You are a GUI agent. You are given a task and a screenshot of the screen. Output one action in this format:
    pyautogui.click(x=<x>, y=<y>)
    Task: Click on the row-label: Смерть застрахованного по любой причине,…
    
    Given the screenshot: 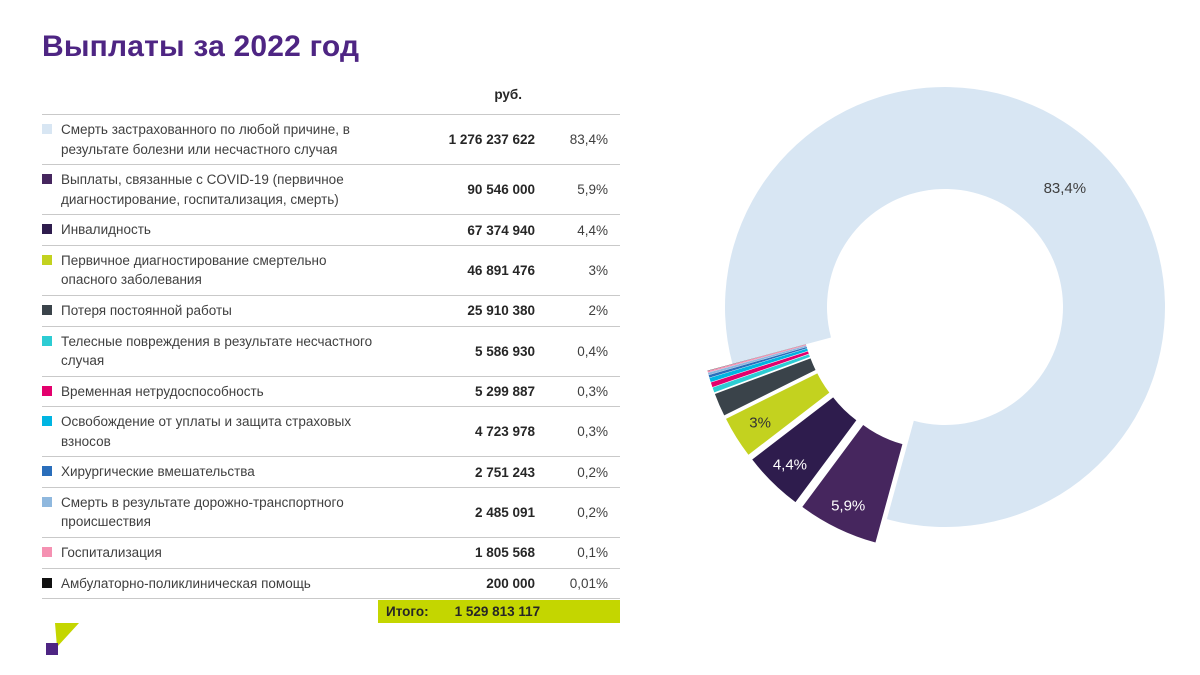 What is the action you would take?
    pyautogui.click(x=205, y=139)
    